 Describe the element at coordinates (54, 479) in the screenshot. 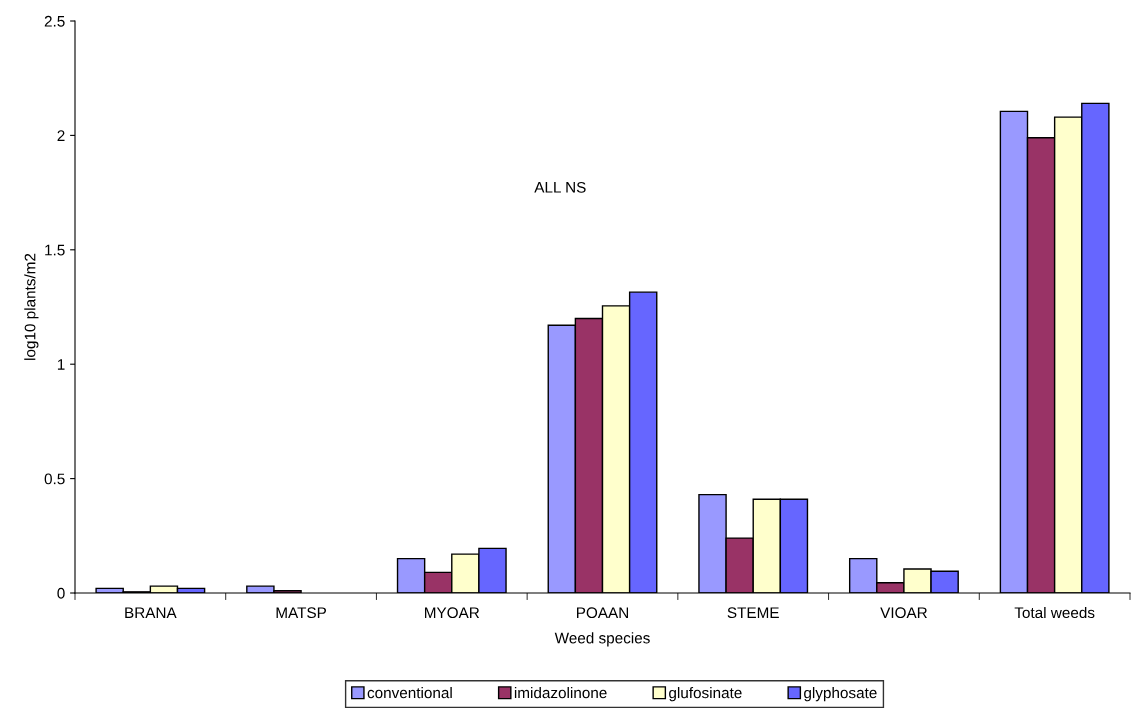

I see `y-tick-label: 0.5` at that location.